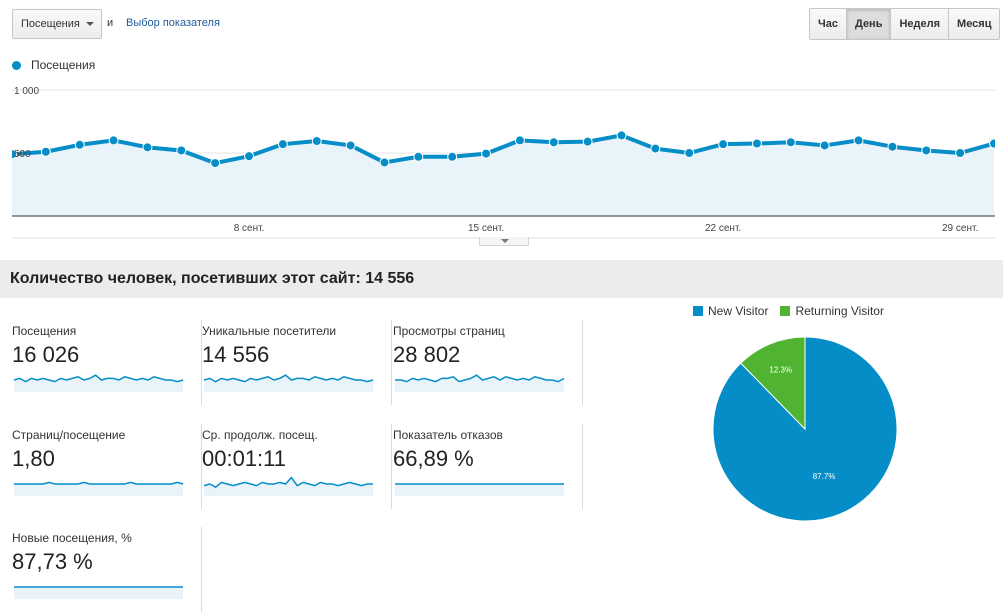  I want to click on x-tick-label: 29 сент., so click(960, 228).